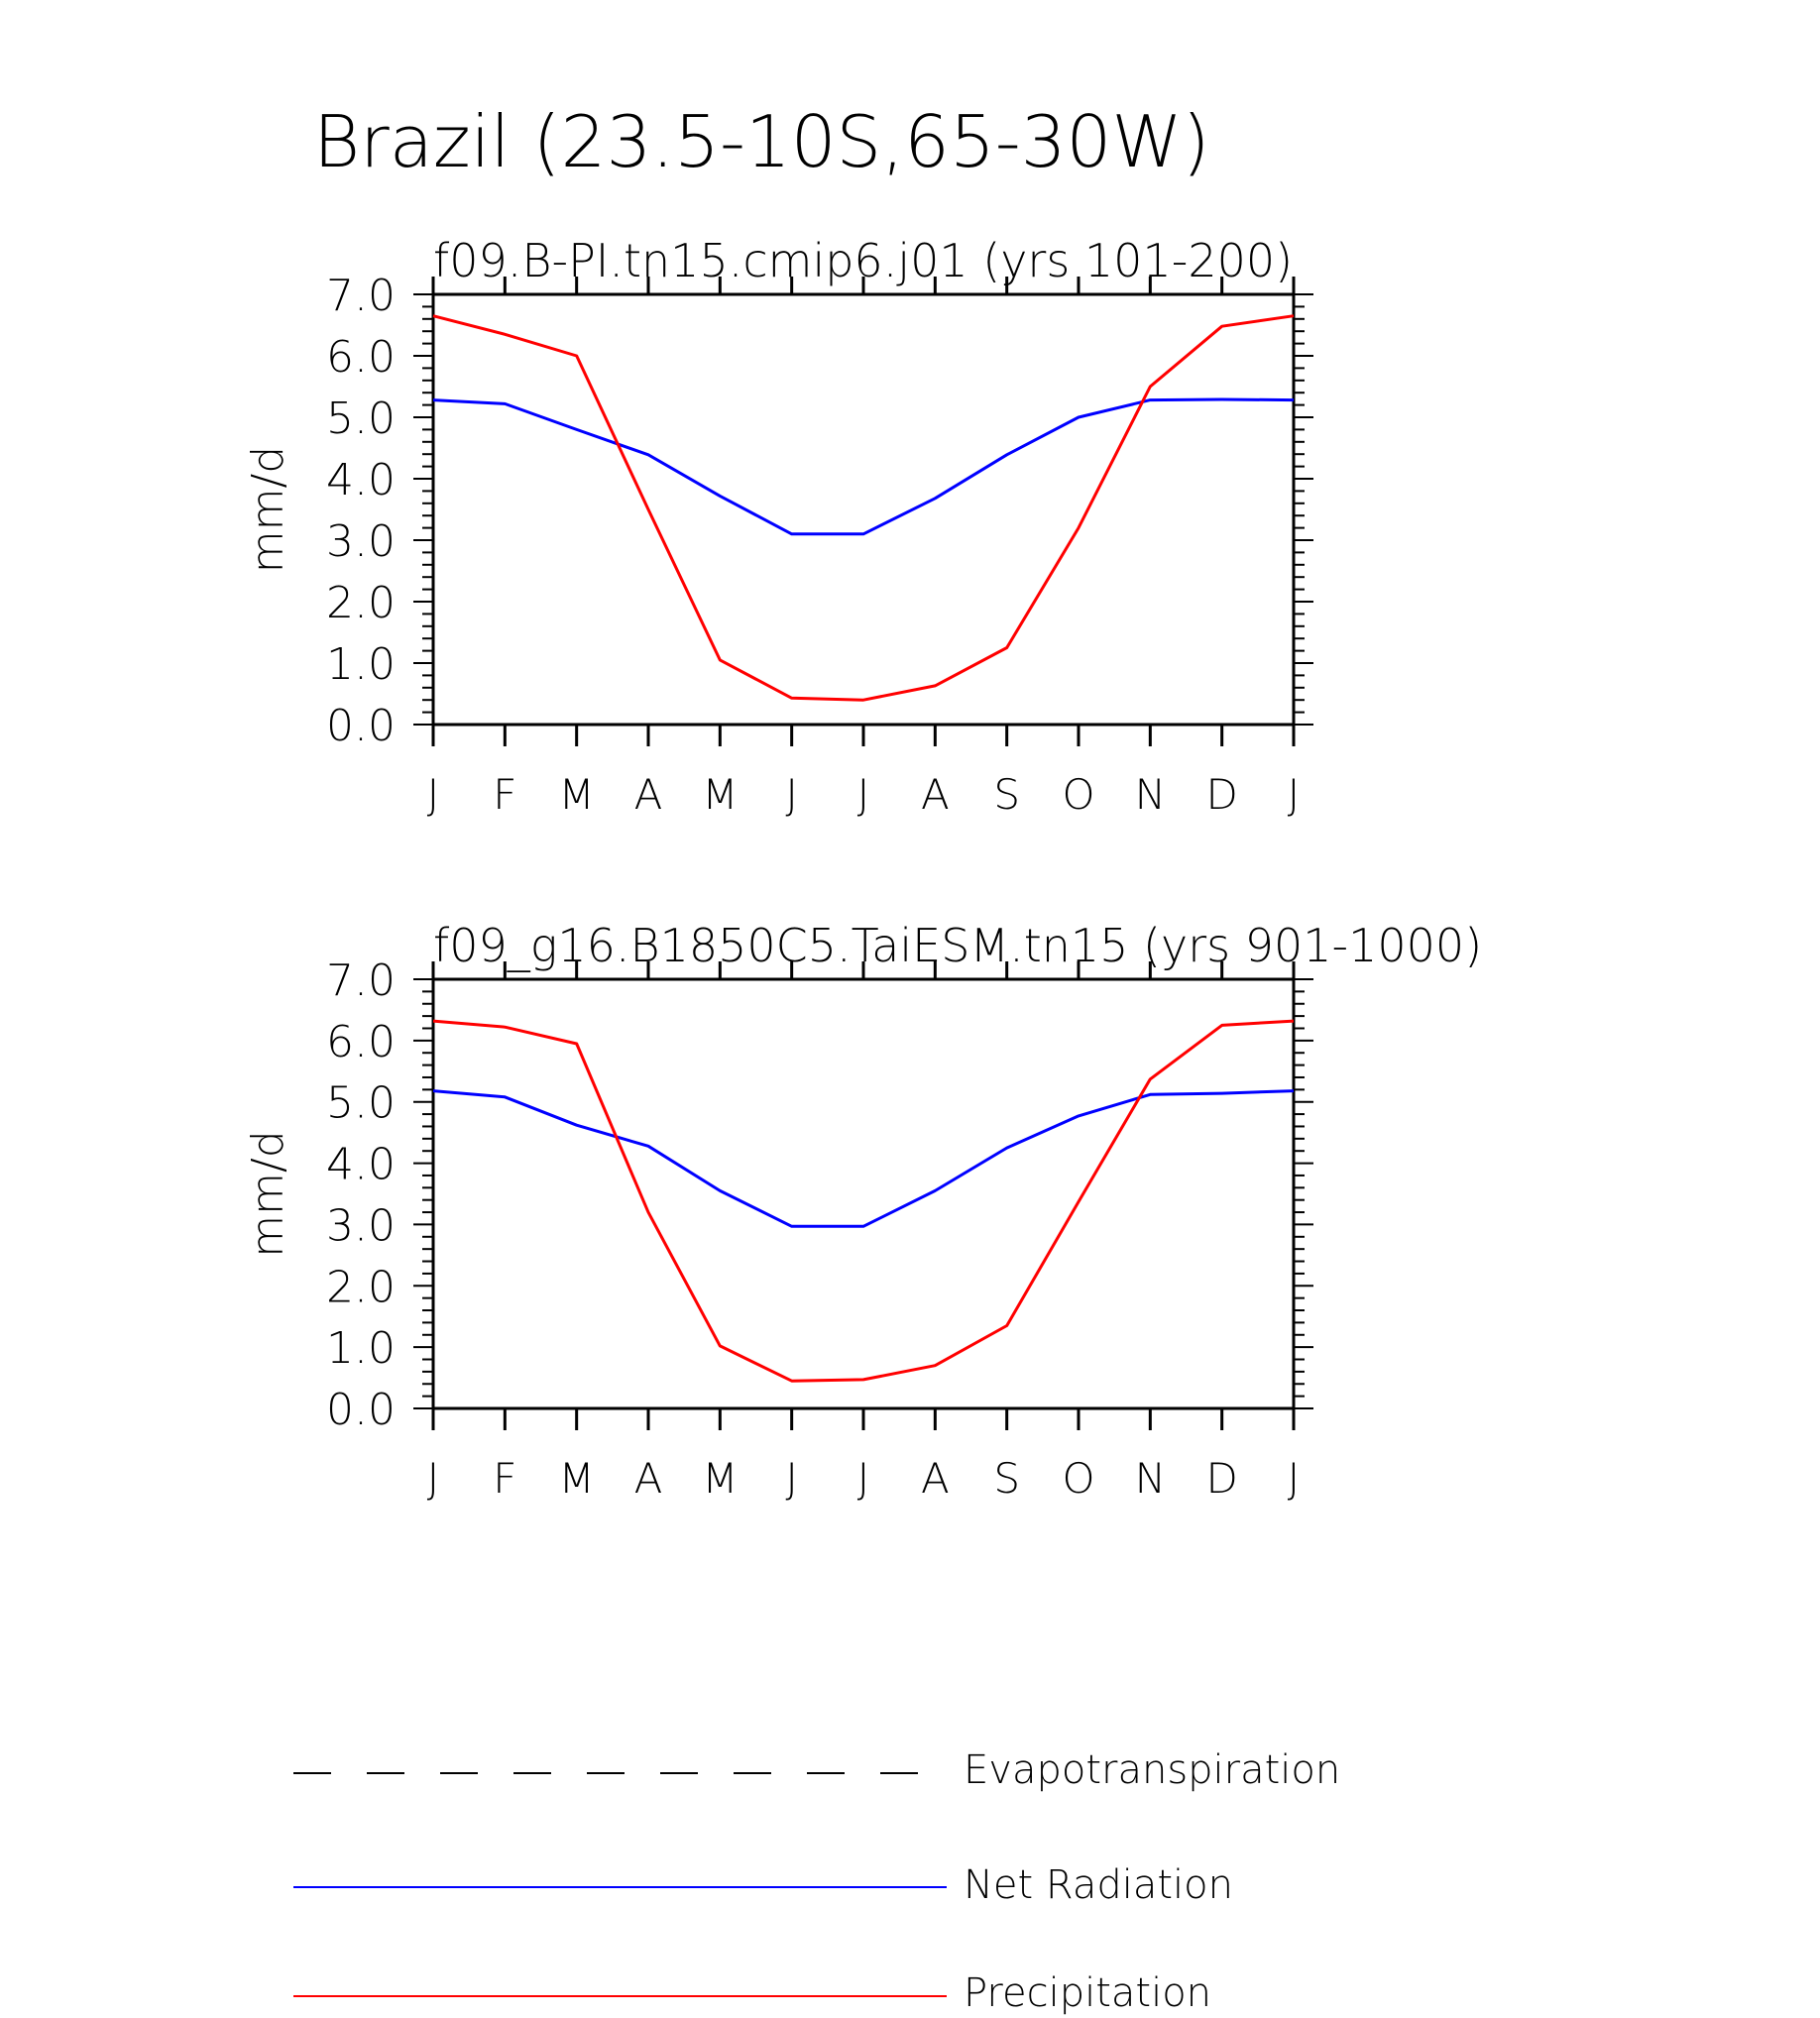 This screenshot has height=2018, width=1820. What do you see at coordinates (1152, 1770) in the screenshot?
I see `legend-evapotranspiration-label: Evapotranspiration` at bounding box center [1152, 1770].